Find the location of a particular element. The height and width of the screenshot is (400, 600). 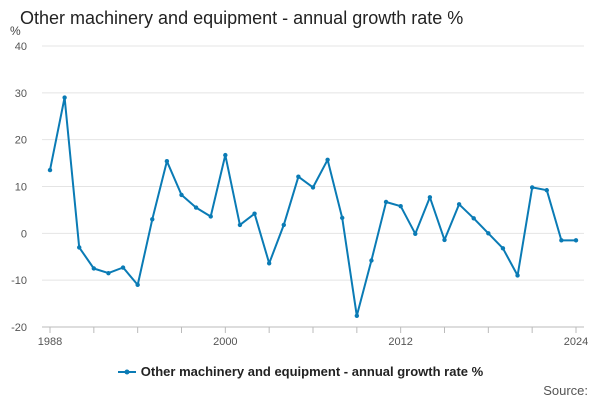

y-tick-label: 40 is located at coordinates (21, 47).